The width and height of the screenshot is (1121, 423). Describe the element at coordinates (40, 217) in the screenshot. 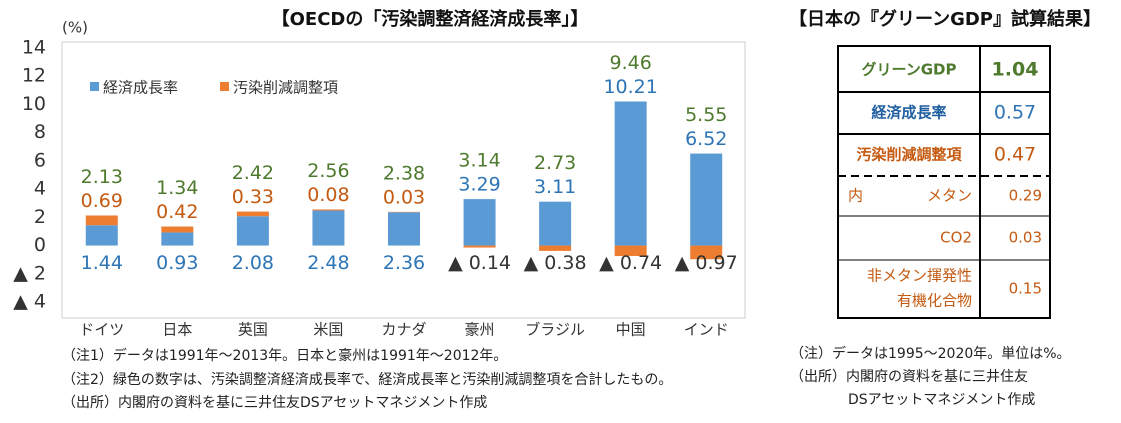

I see `y-tick-label: 2` at that location.